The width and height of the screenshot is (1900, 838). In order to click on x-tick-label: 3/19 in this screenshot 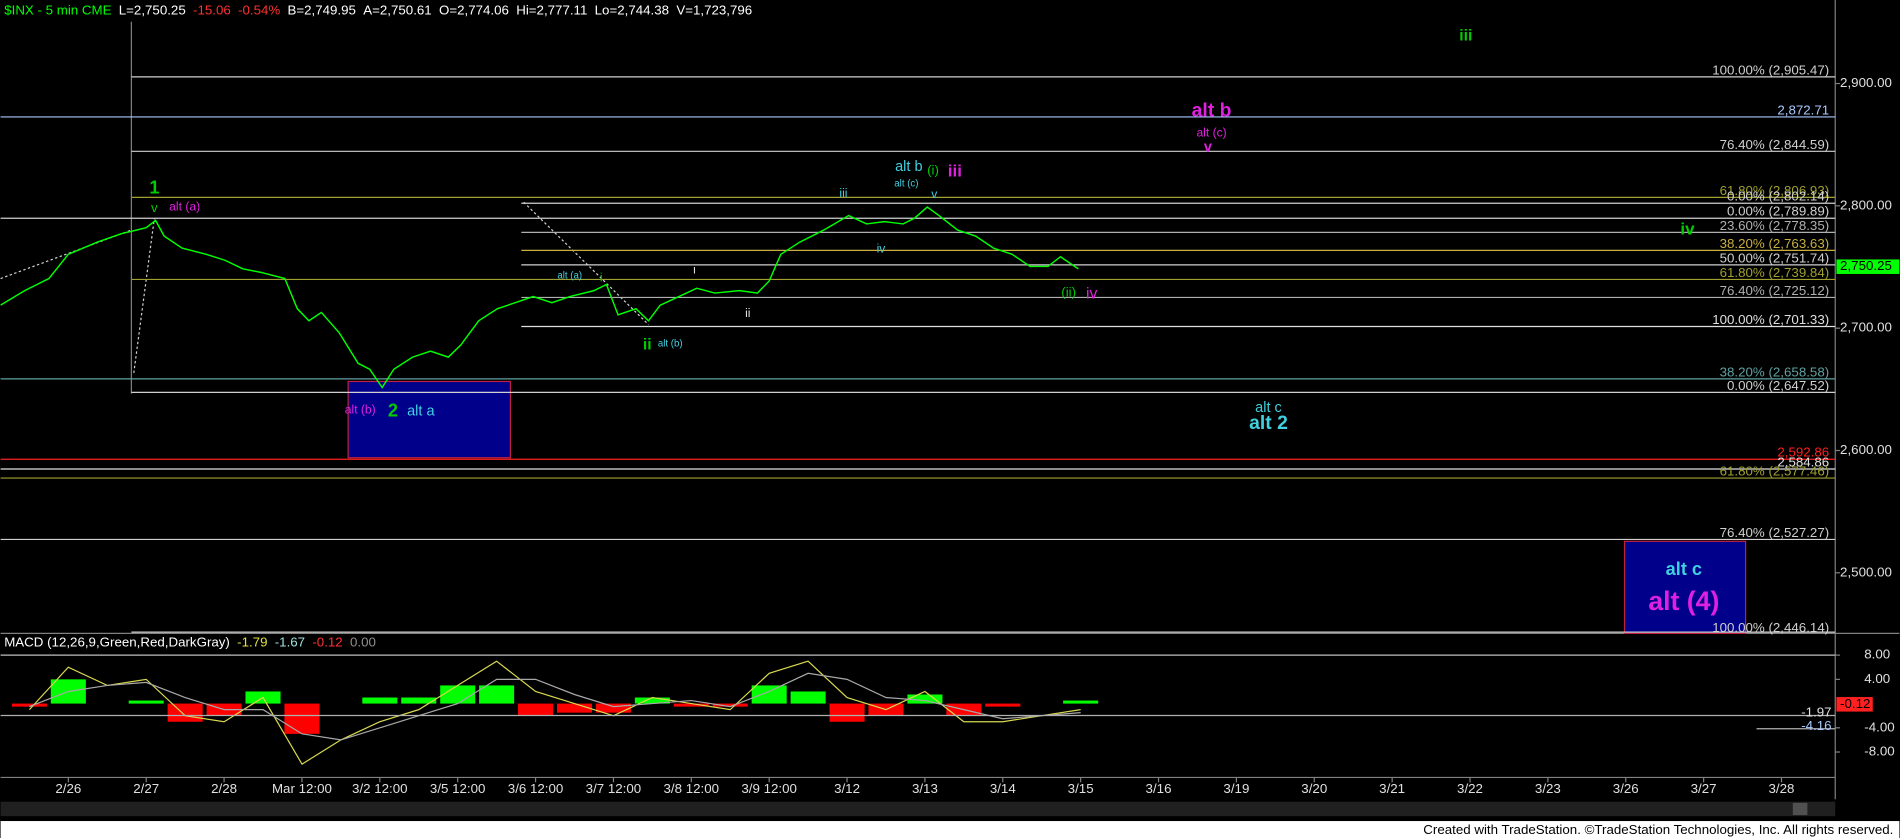, I will do `click(1236, 788)`.